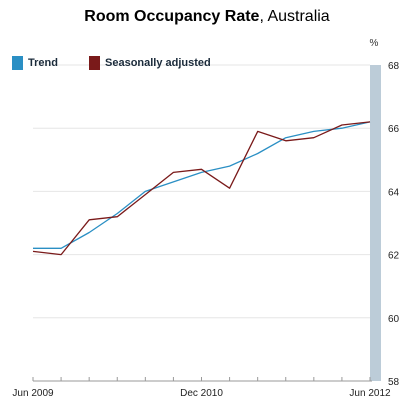 The height and width of the screenshot is (413, 414). I want to click on y-axis-bar, so click(375, 223).